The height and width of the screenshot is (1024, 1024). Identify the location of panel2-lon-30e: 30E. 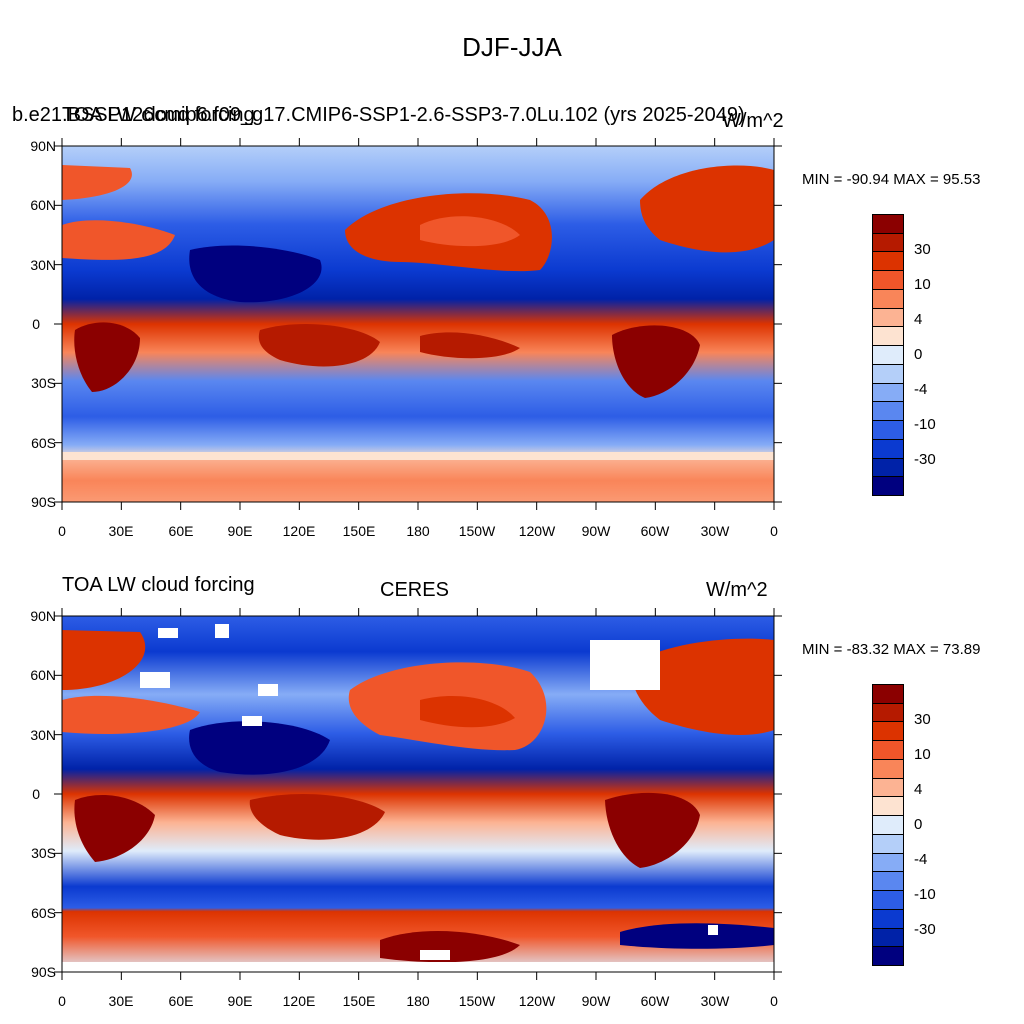
(121, 1001).